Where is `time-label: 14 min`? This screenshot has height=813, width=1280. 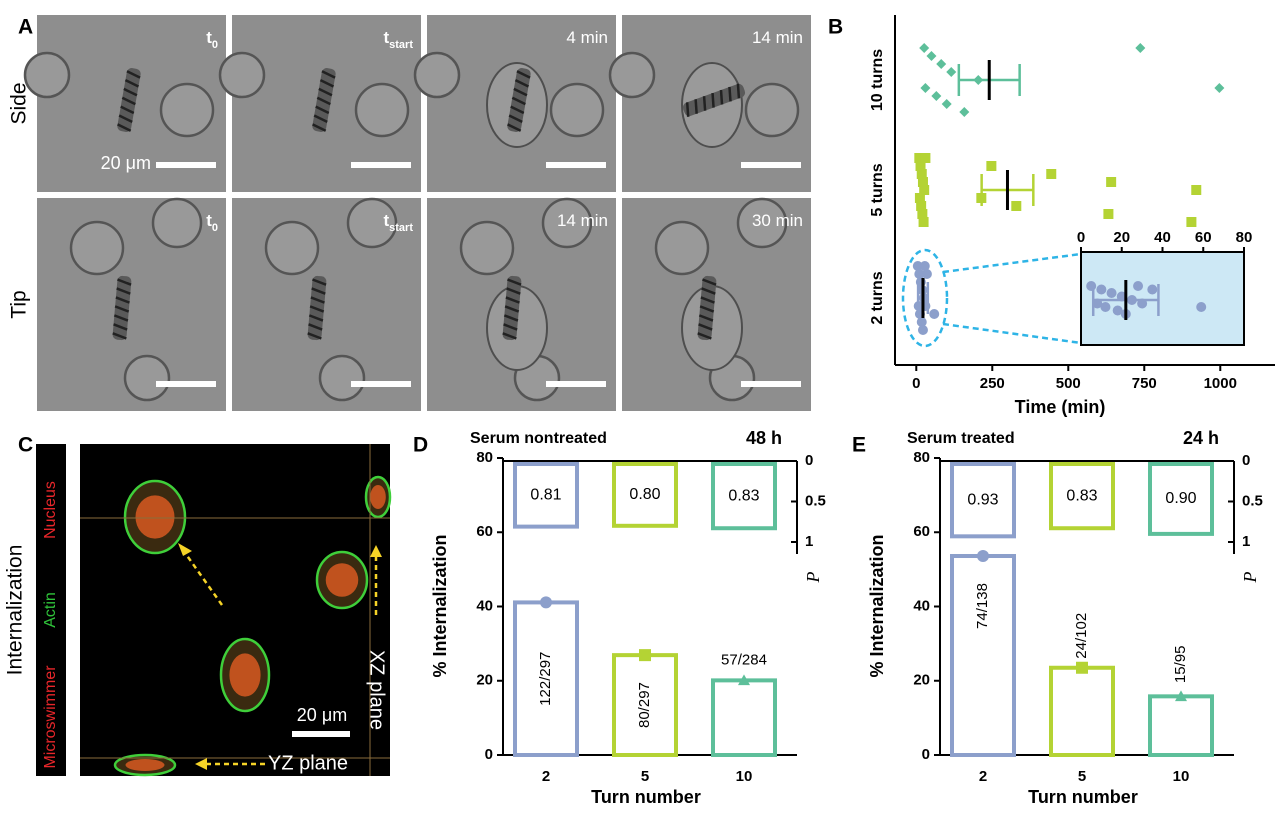
time-label: 14 min is located at coordinates (582, 220).